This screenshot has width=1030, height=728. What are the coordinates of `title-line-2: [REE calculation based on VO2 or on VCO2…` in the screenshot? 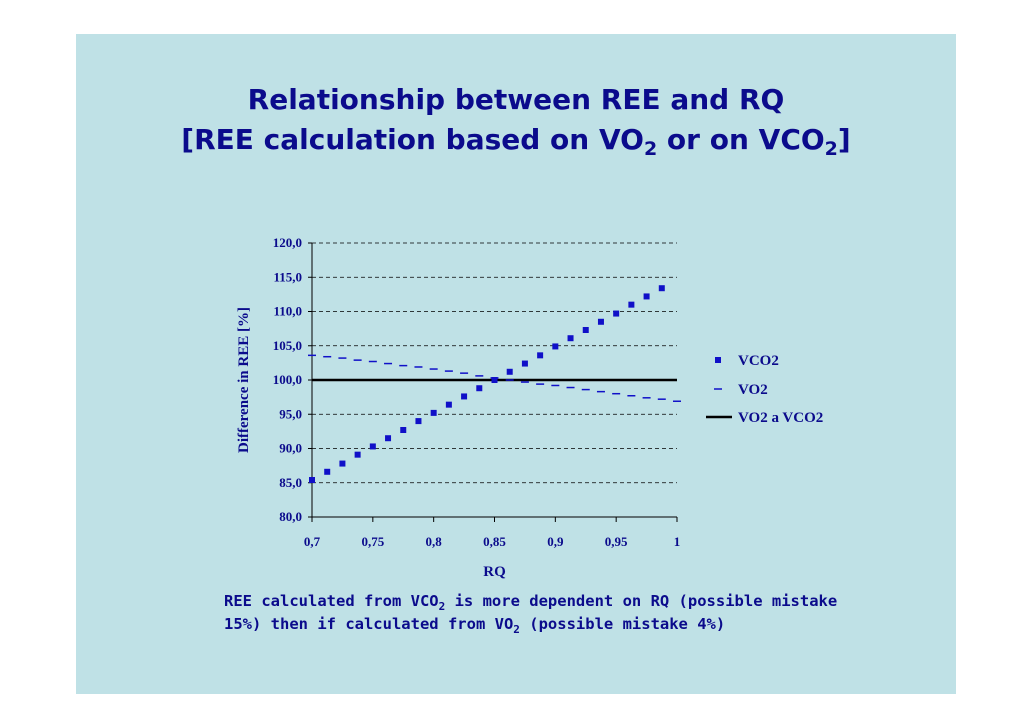 It's located at (516, 140).